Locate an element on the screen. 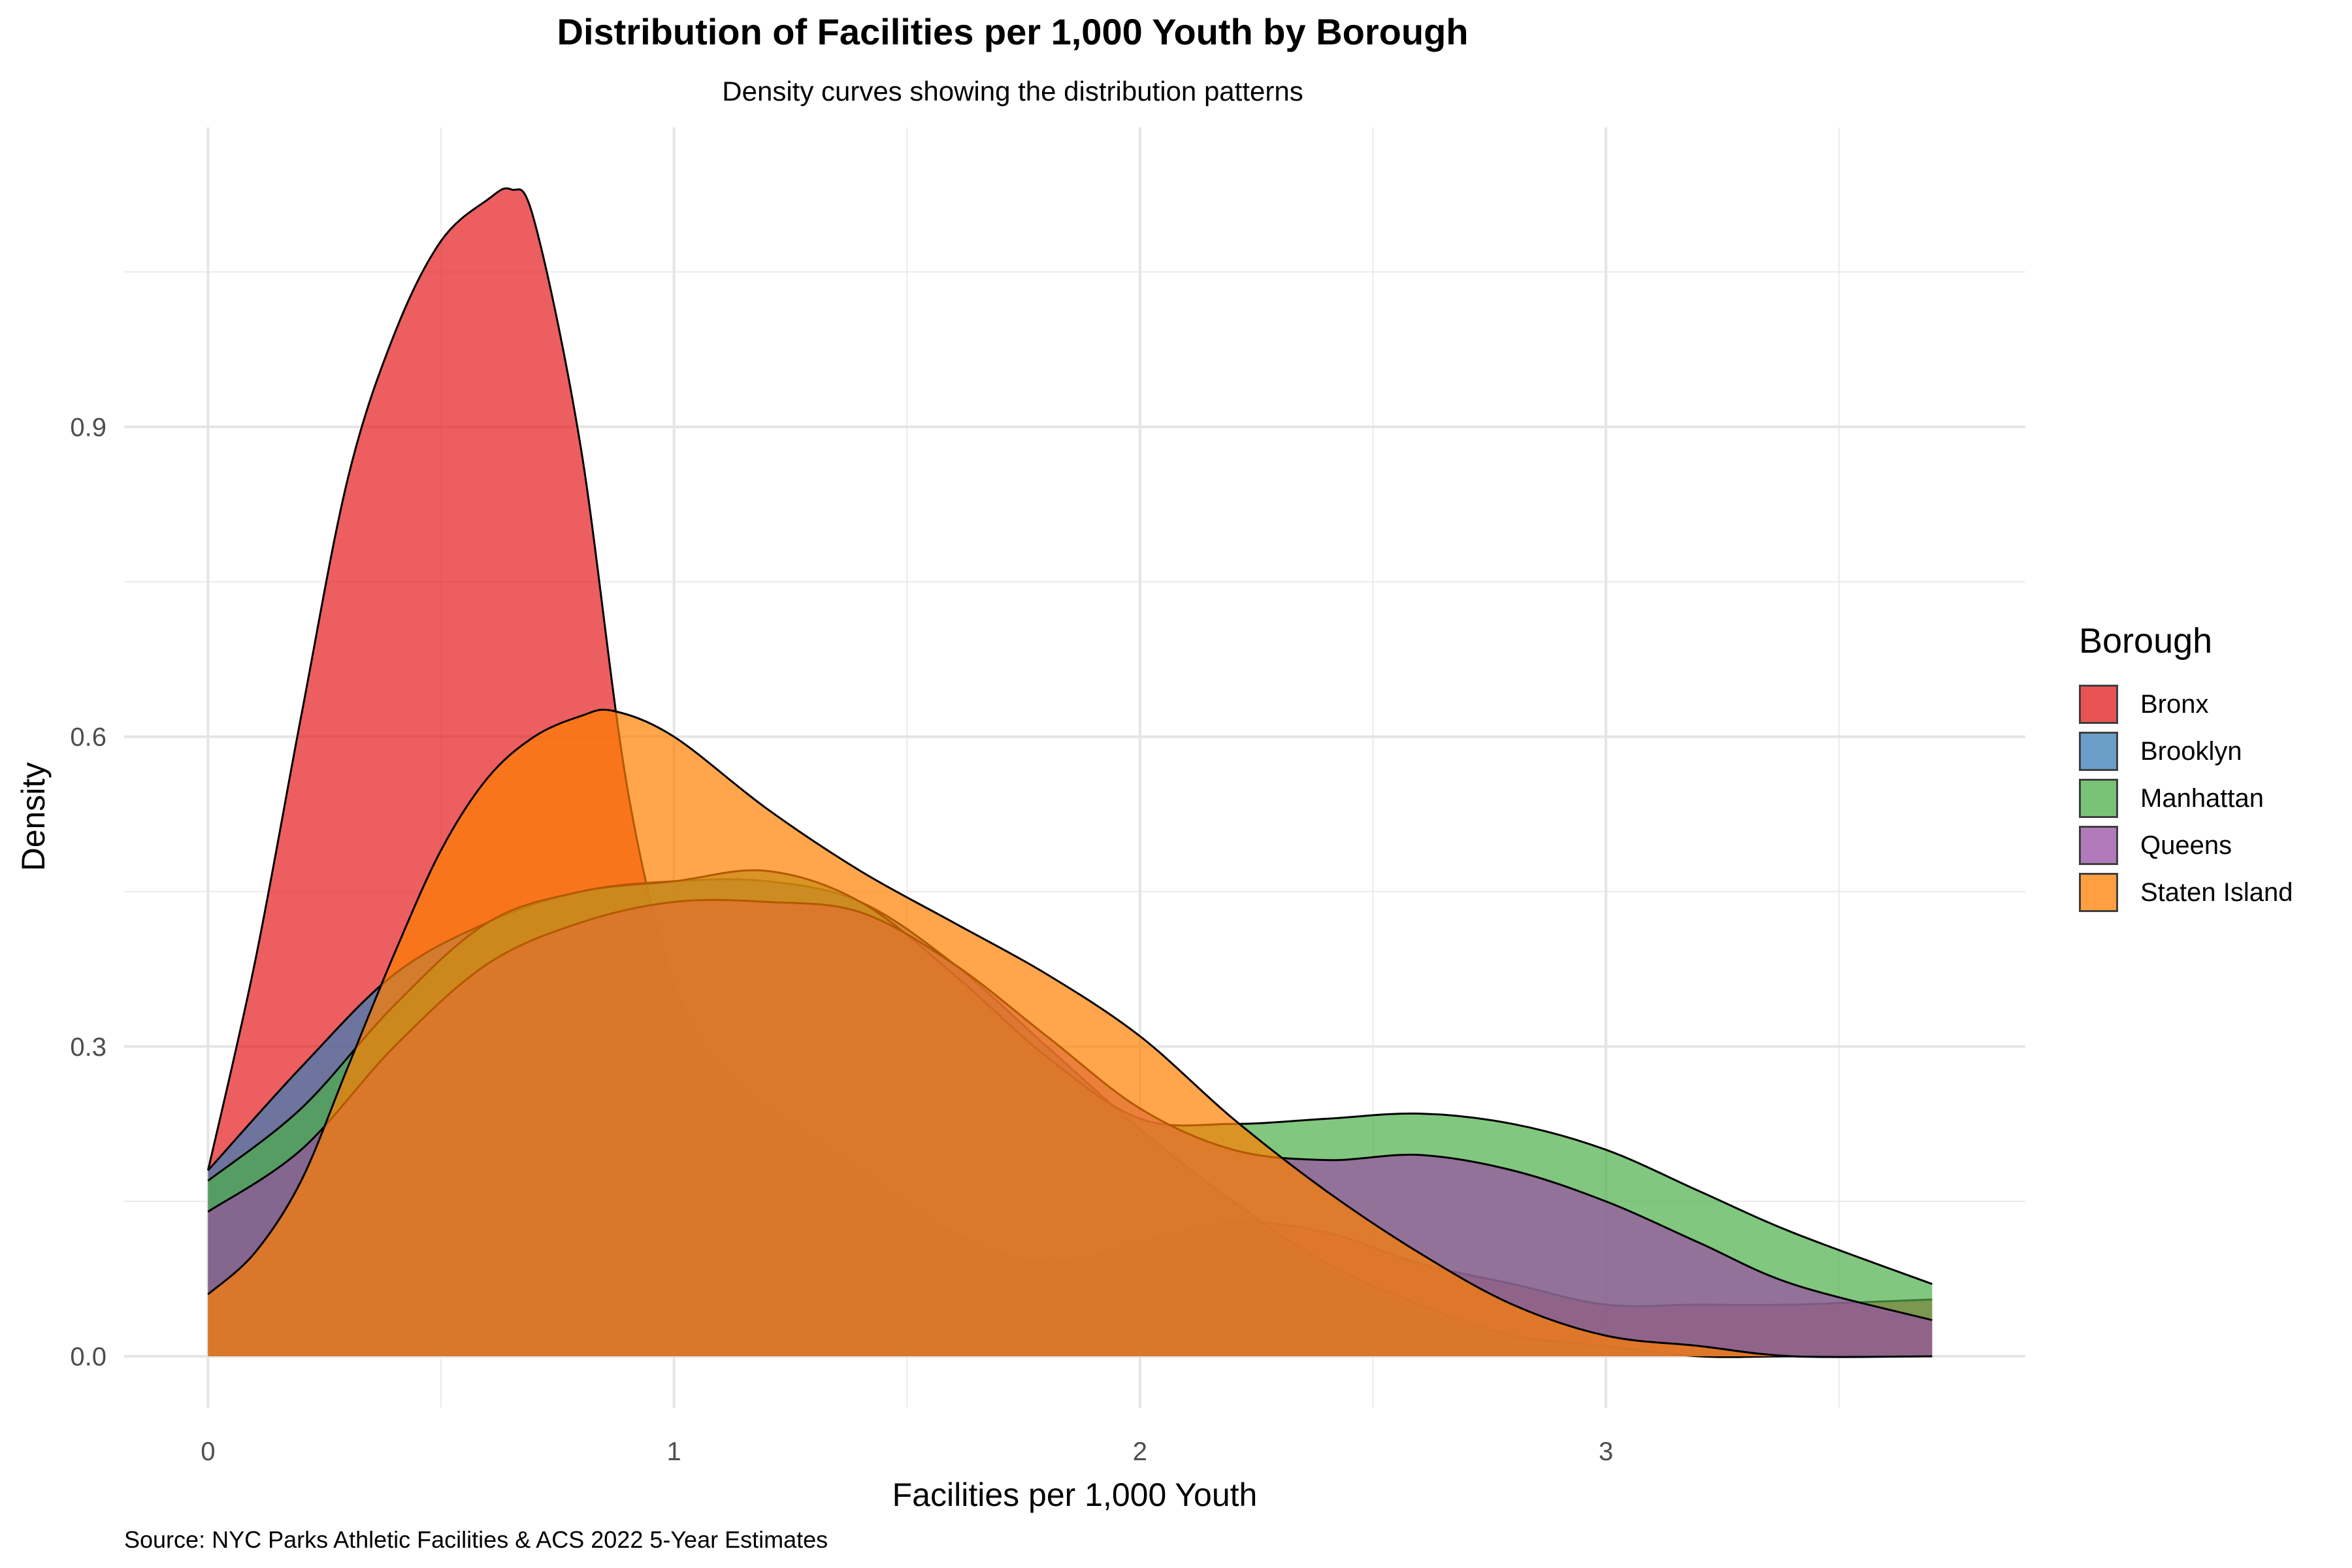 This screenshot has height=1568, width=2352. legend-label: Brooklyn is located at coordinates (2191, 751).